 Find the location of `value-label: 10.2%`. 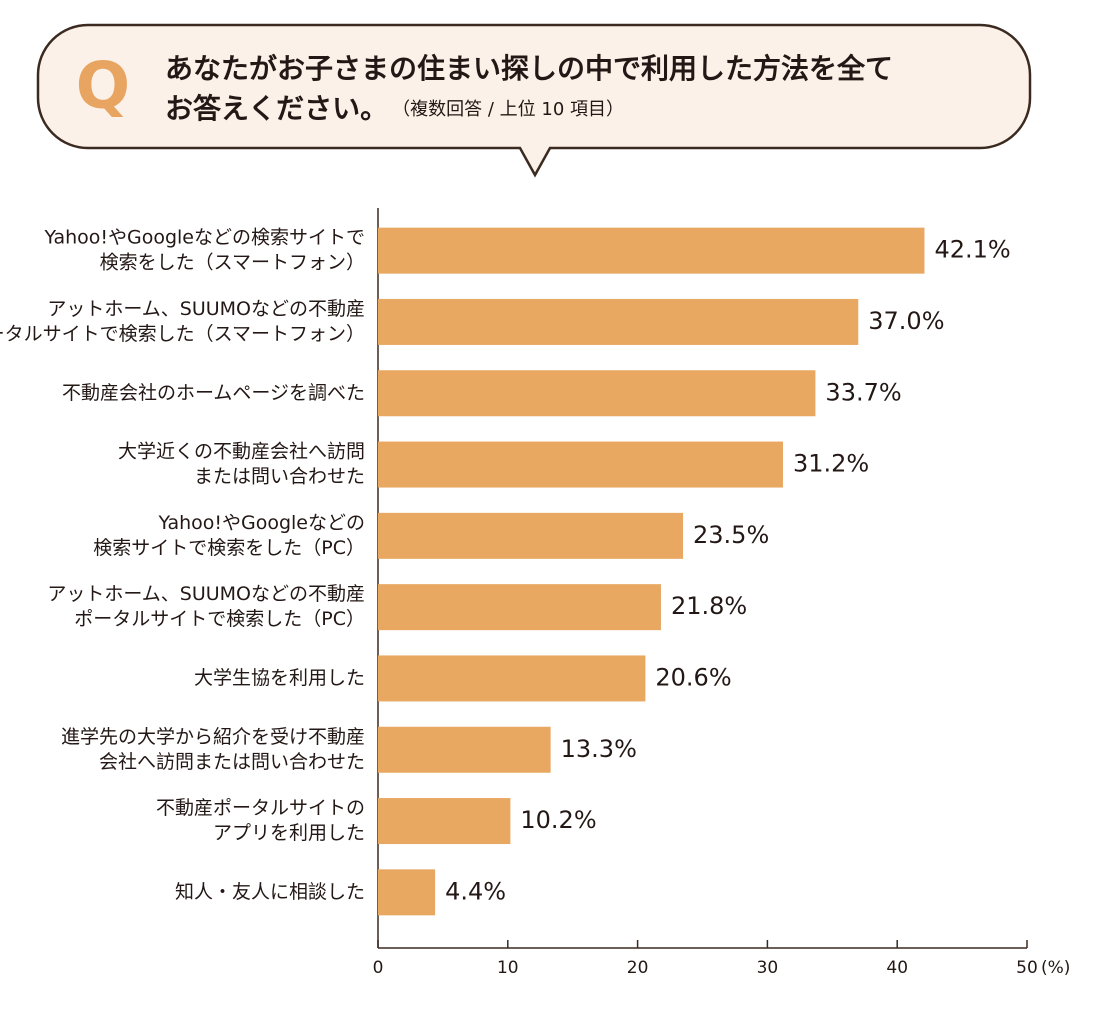

value-label: 10.2% is located at coordinates (558, 820).